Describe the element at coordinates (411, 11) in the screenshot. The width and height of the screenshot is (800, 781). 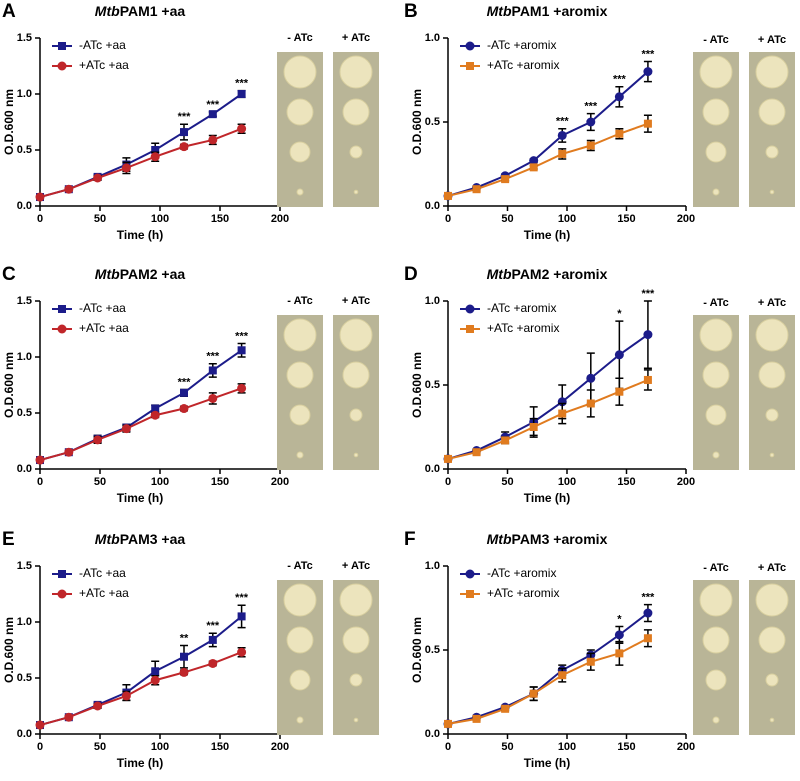
I see `panel-label: B` at that location.